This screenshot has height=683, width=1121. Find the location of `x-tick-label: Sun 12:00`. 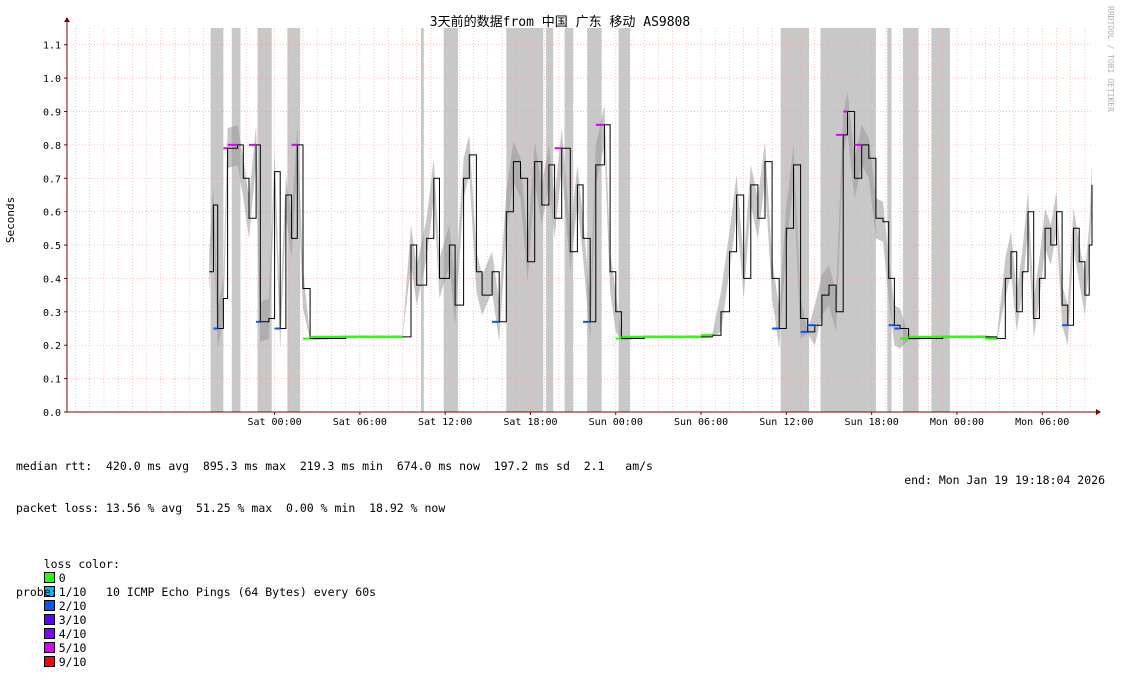

x-tick-label: Sun 12:00 is located at coordinates (786, 422).